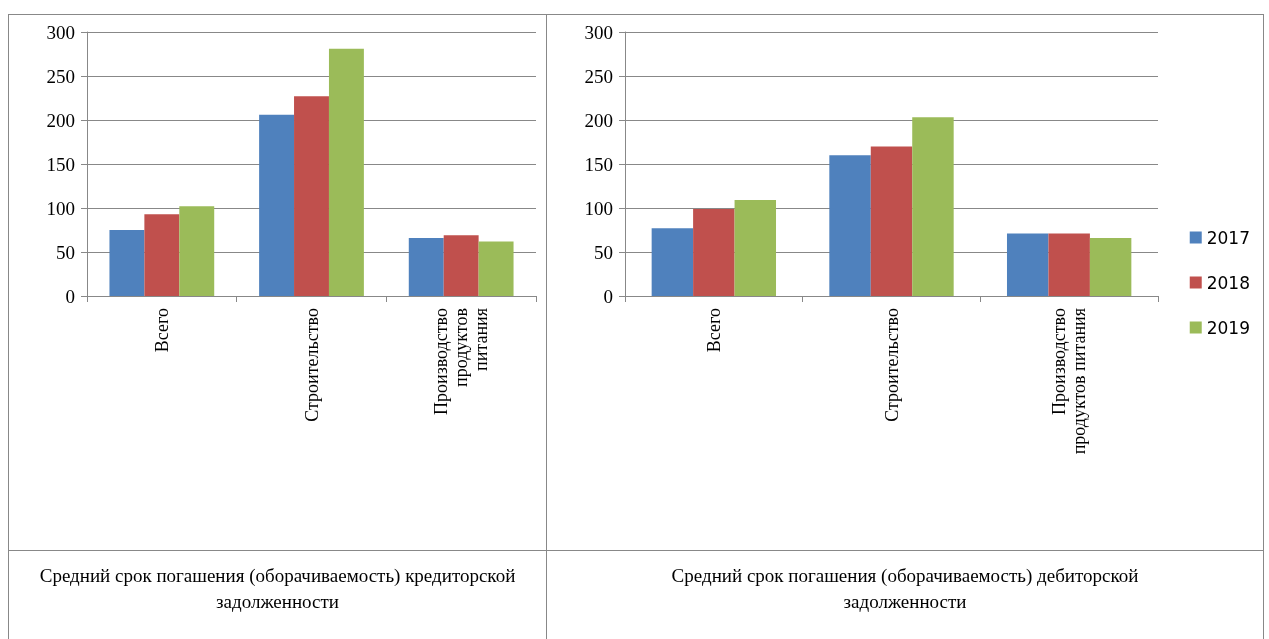 The height and width of the screenshot is (639, 1269). What do you see at coordinates (277, 589) in the screenshot?
I see `text: Средний срок погашения (оборачиваемость) кредиторской задолженности` at bounding box center [277, 589].